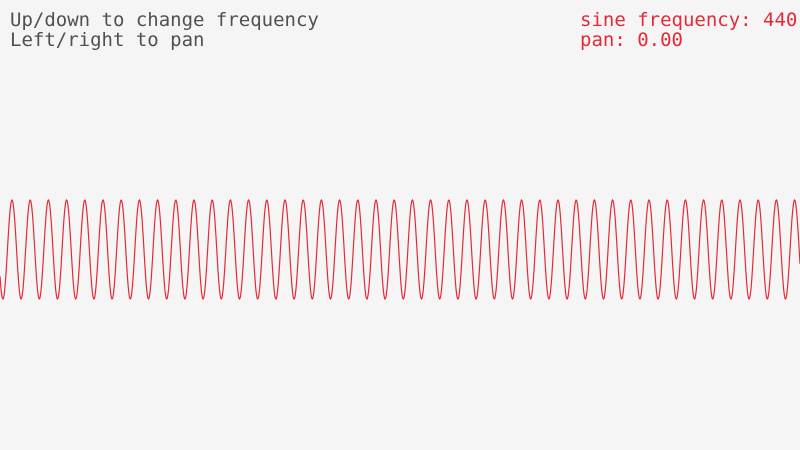 Image resolution: width=800 pixels, height=450 pixels. I want to click on frequency-readout: sine frequency: 440, so click(689, 20).